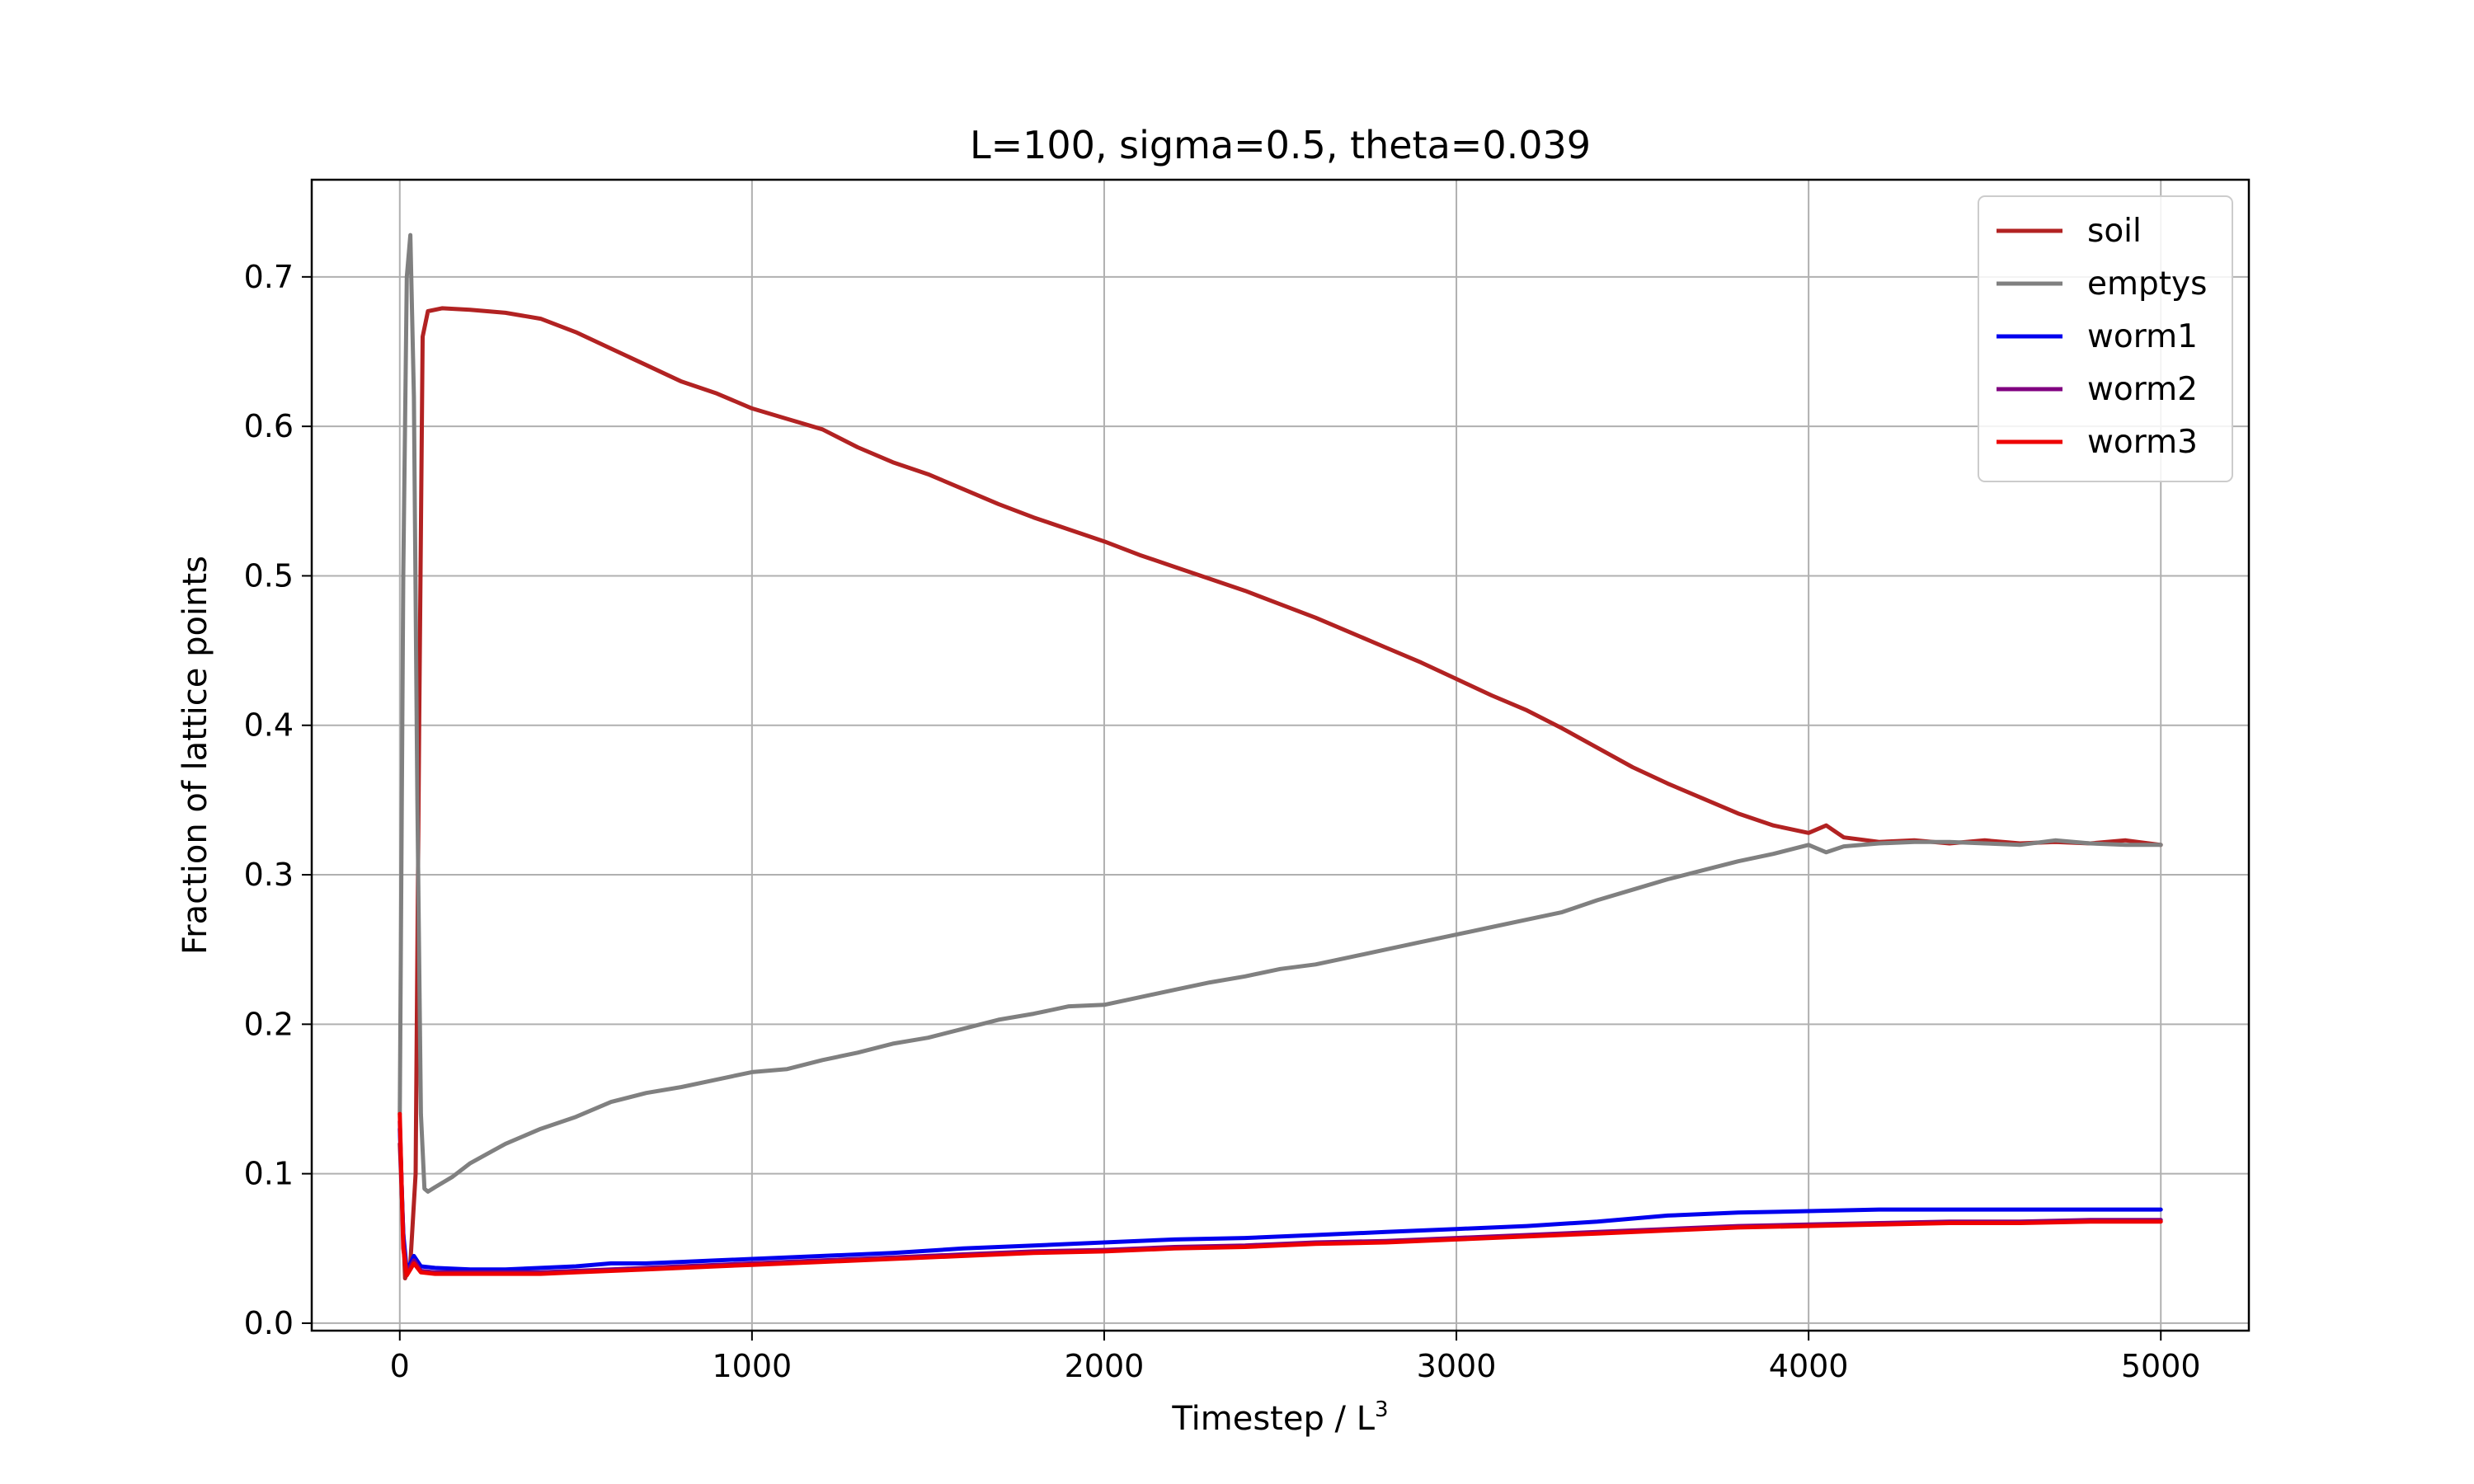 Image resolution: width=2474 pixels, height=1484 pixels. Describe the element at coordinates (2142, 336) in the screenshot. I see `legend-label-worm1: worm1` at that location.